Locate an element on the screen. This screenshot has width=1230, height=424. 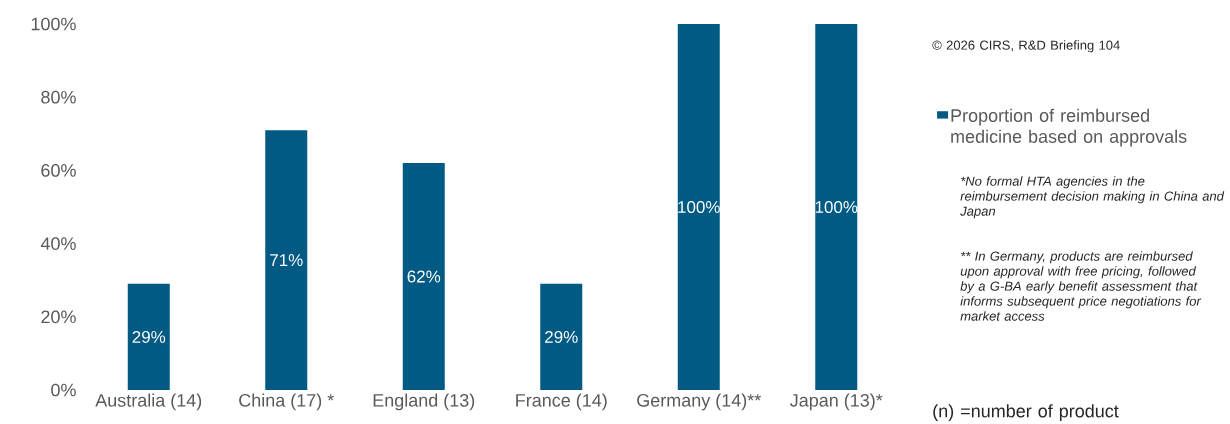
y-tick-label: 40% is located at coordinates (58, 243).